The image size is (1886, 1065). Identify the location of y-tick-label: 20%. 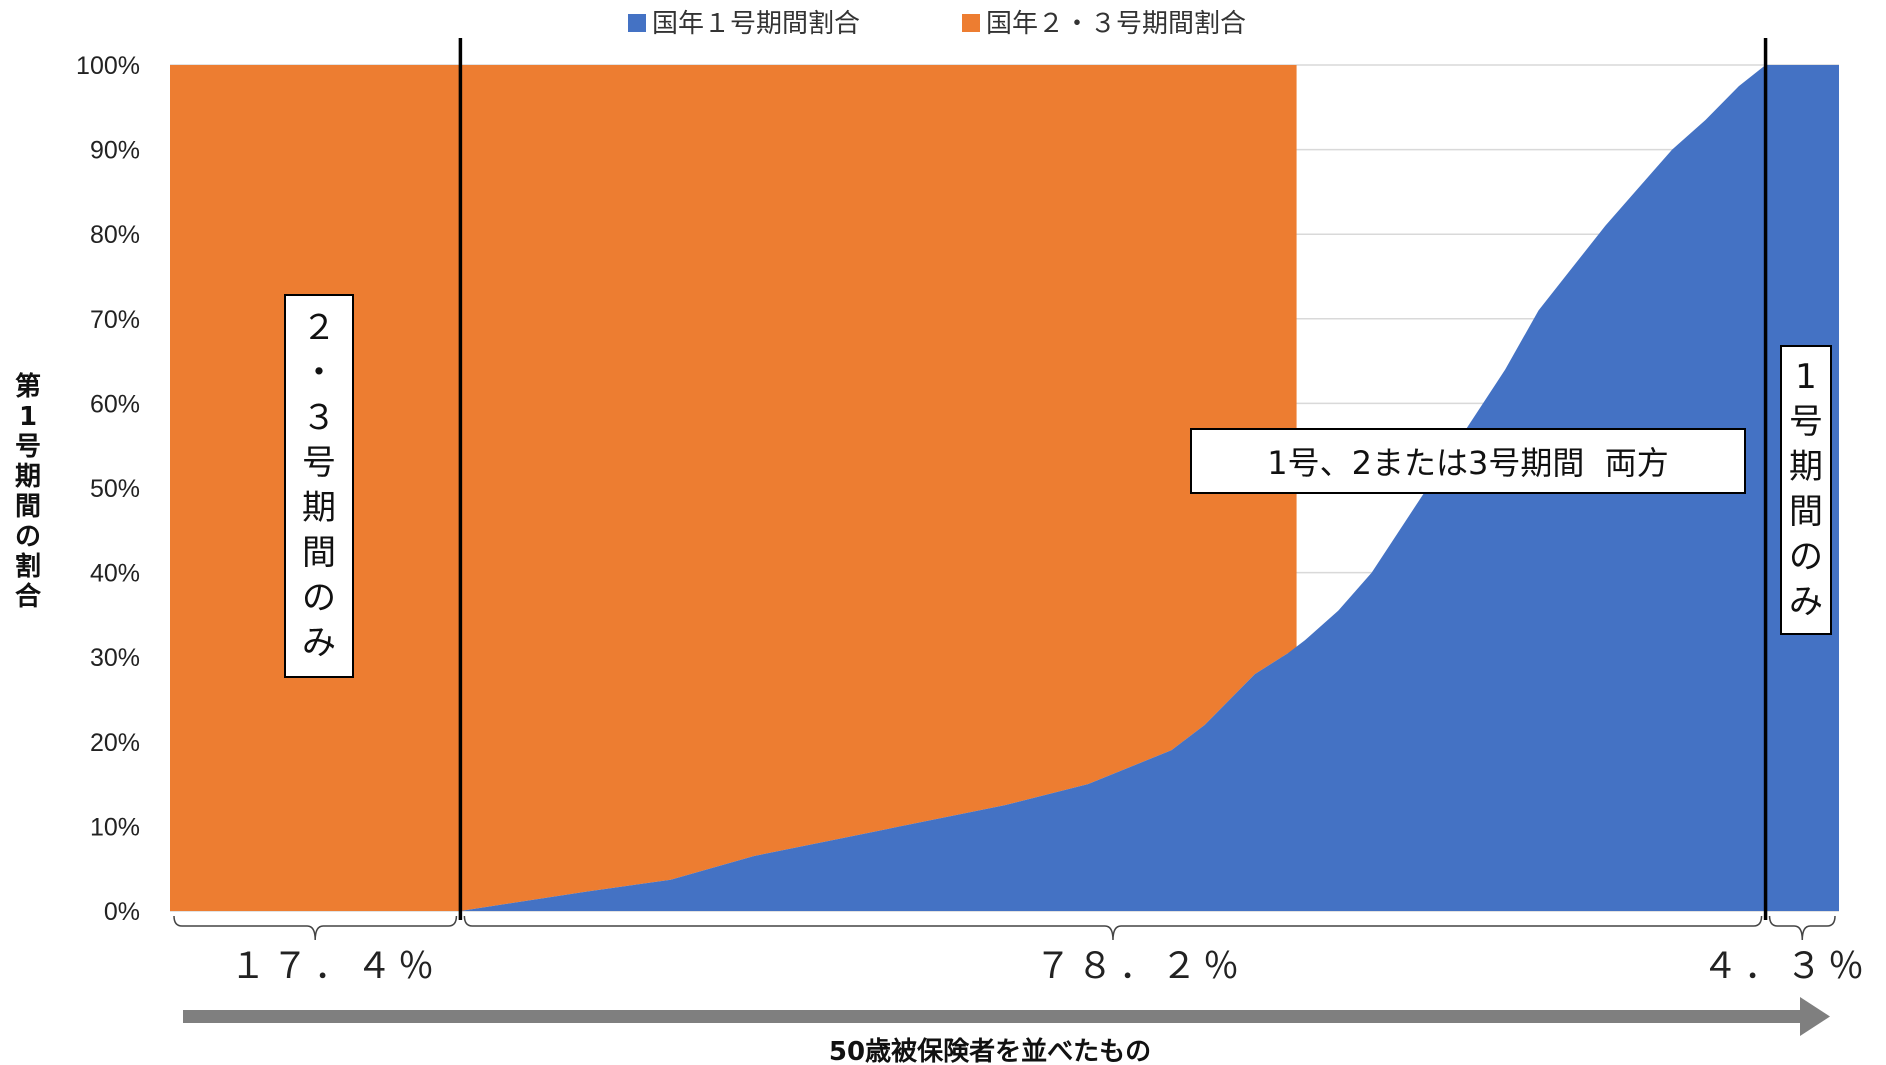
(115, 743).